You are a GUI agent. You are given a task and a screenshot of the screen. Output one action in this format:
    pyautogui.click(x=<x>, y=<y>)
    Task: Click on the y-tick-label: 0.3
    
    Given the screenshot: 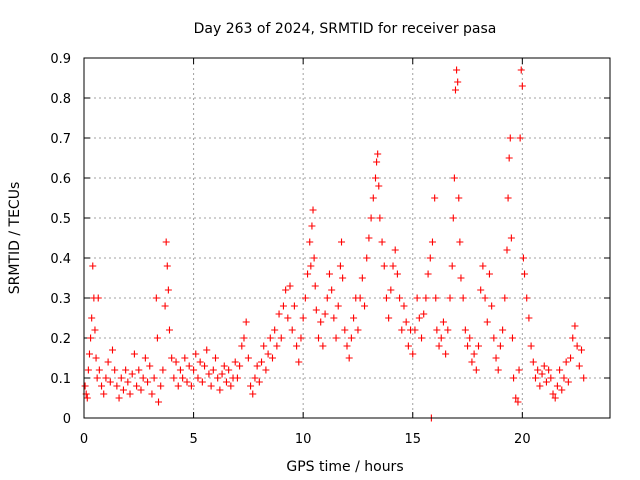 What is the action you would take?
    pyautogui.click(x=60, y=299)
    